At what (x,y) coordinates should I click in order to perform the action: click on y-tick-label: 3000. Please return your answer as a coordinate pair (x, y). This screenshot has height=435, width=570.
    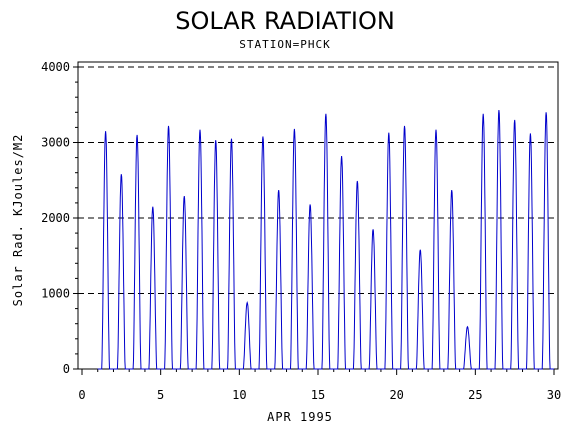
    Looking at the image, I should click on (55, 143).